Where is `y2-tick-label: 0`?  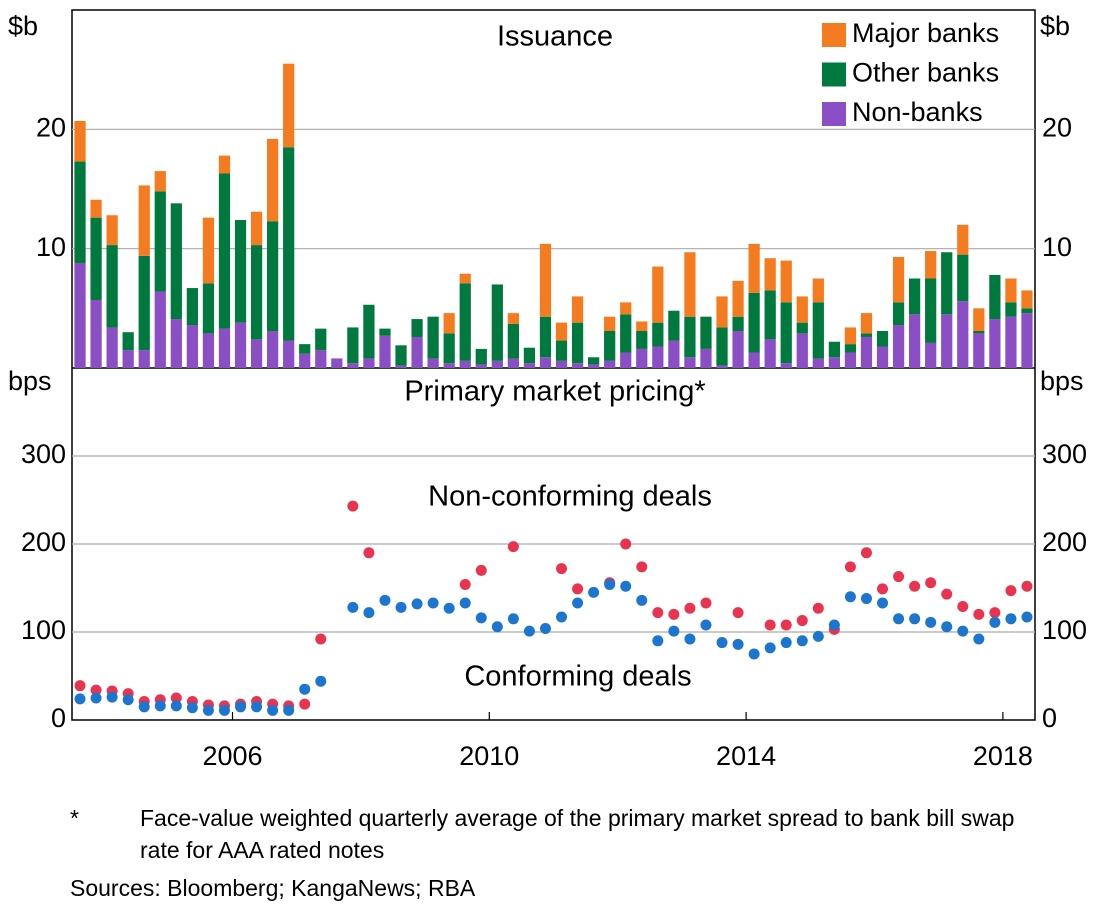
y2-tick-label: 0 is located at coordinates (1049, 718).